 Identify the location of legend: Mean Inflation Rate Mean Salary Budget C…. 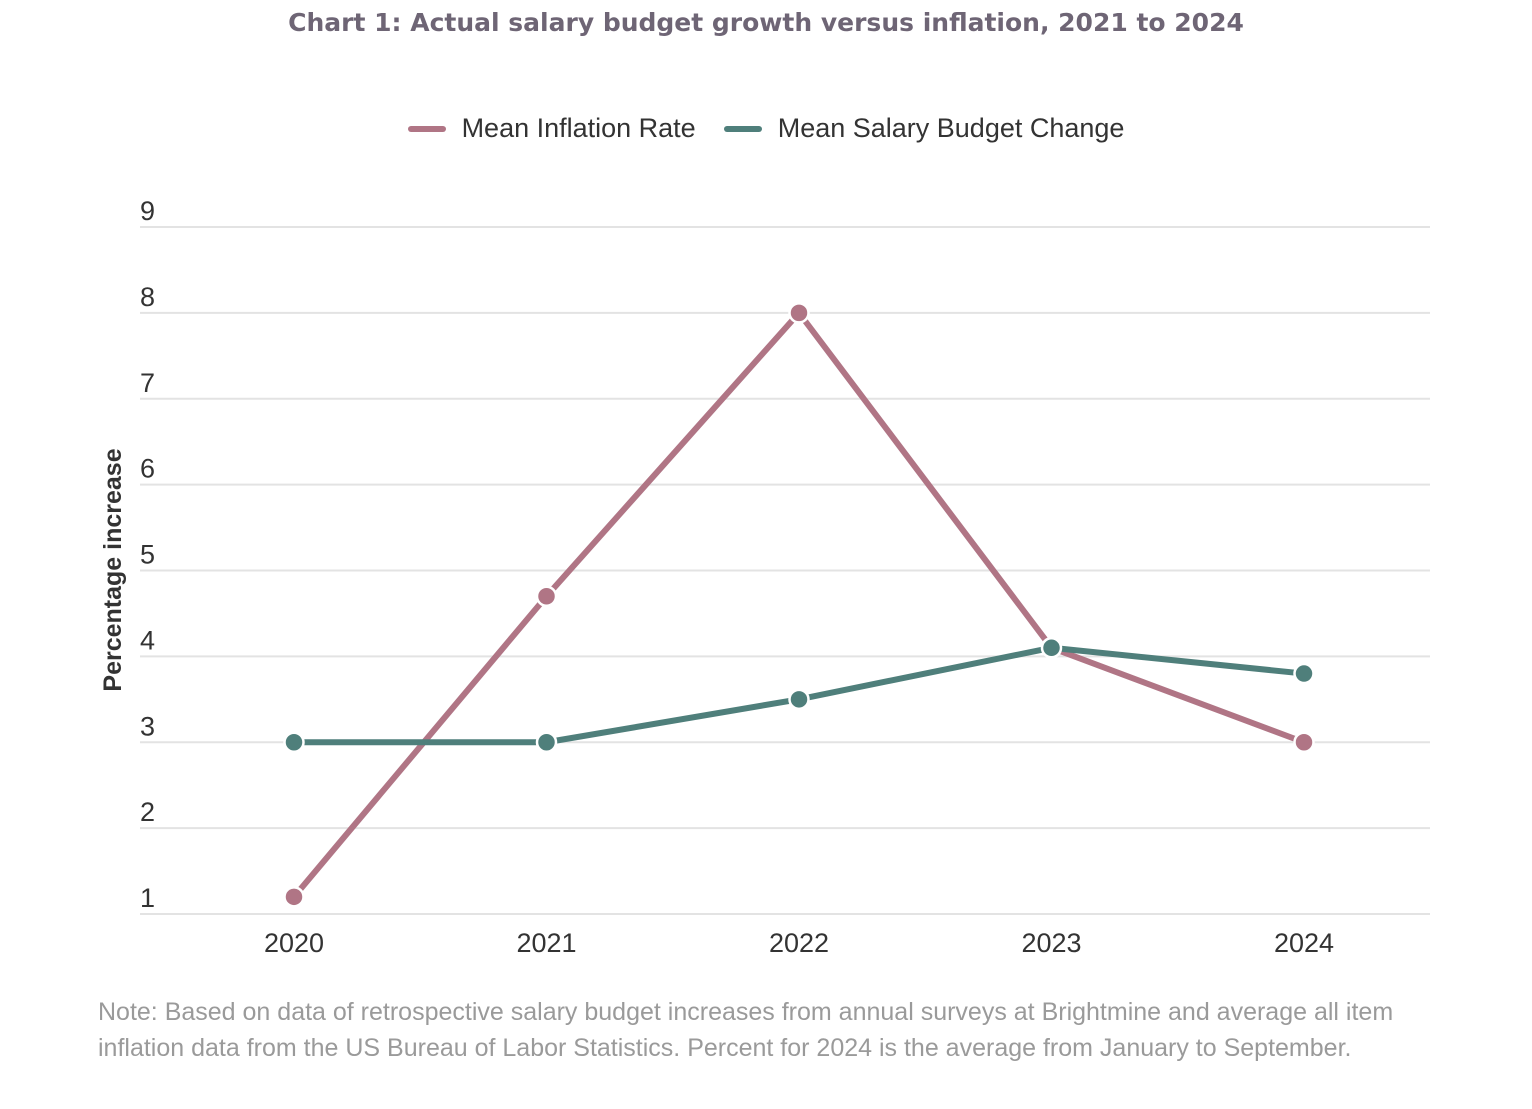
(766, 128).